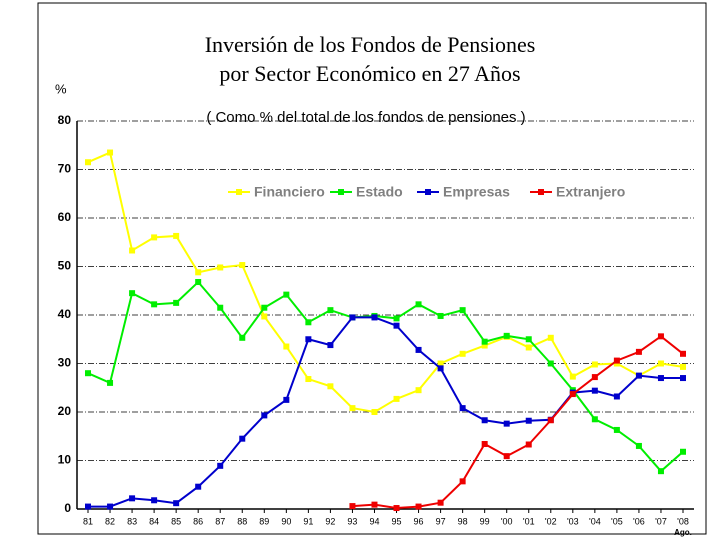  What do you see at coordinates (370, 44) in the screenshot?
I see `chart-title-line-1: Inversión de los Fondos de Pensiones` at bounding box center [370, 44].